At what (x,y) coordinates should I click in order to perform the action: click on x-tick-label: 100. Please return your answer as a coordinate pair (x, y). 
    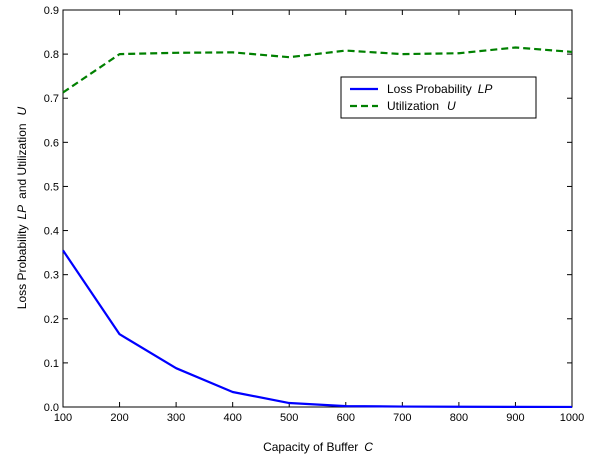
    Looking at the image, I should click on (63, 418).